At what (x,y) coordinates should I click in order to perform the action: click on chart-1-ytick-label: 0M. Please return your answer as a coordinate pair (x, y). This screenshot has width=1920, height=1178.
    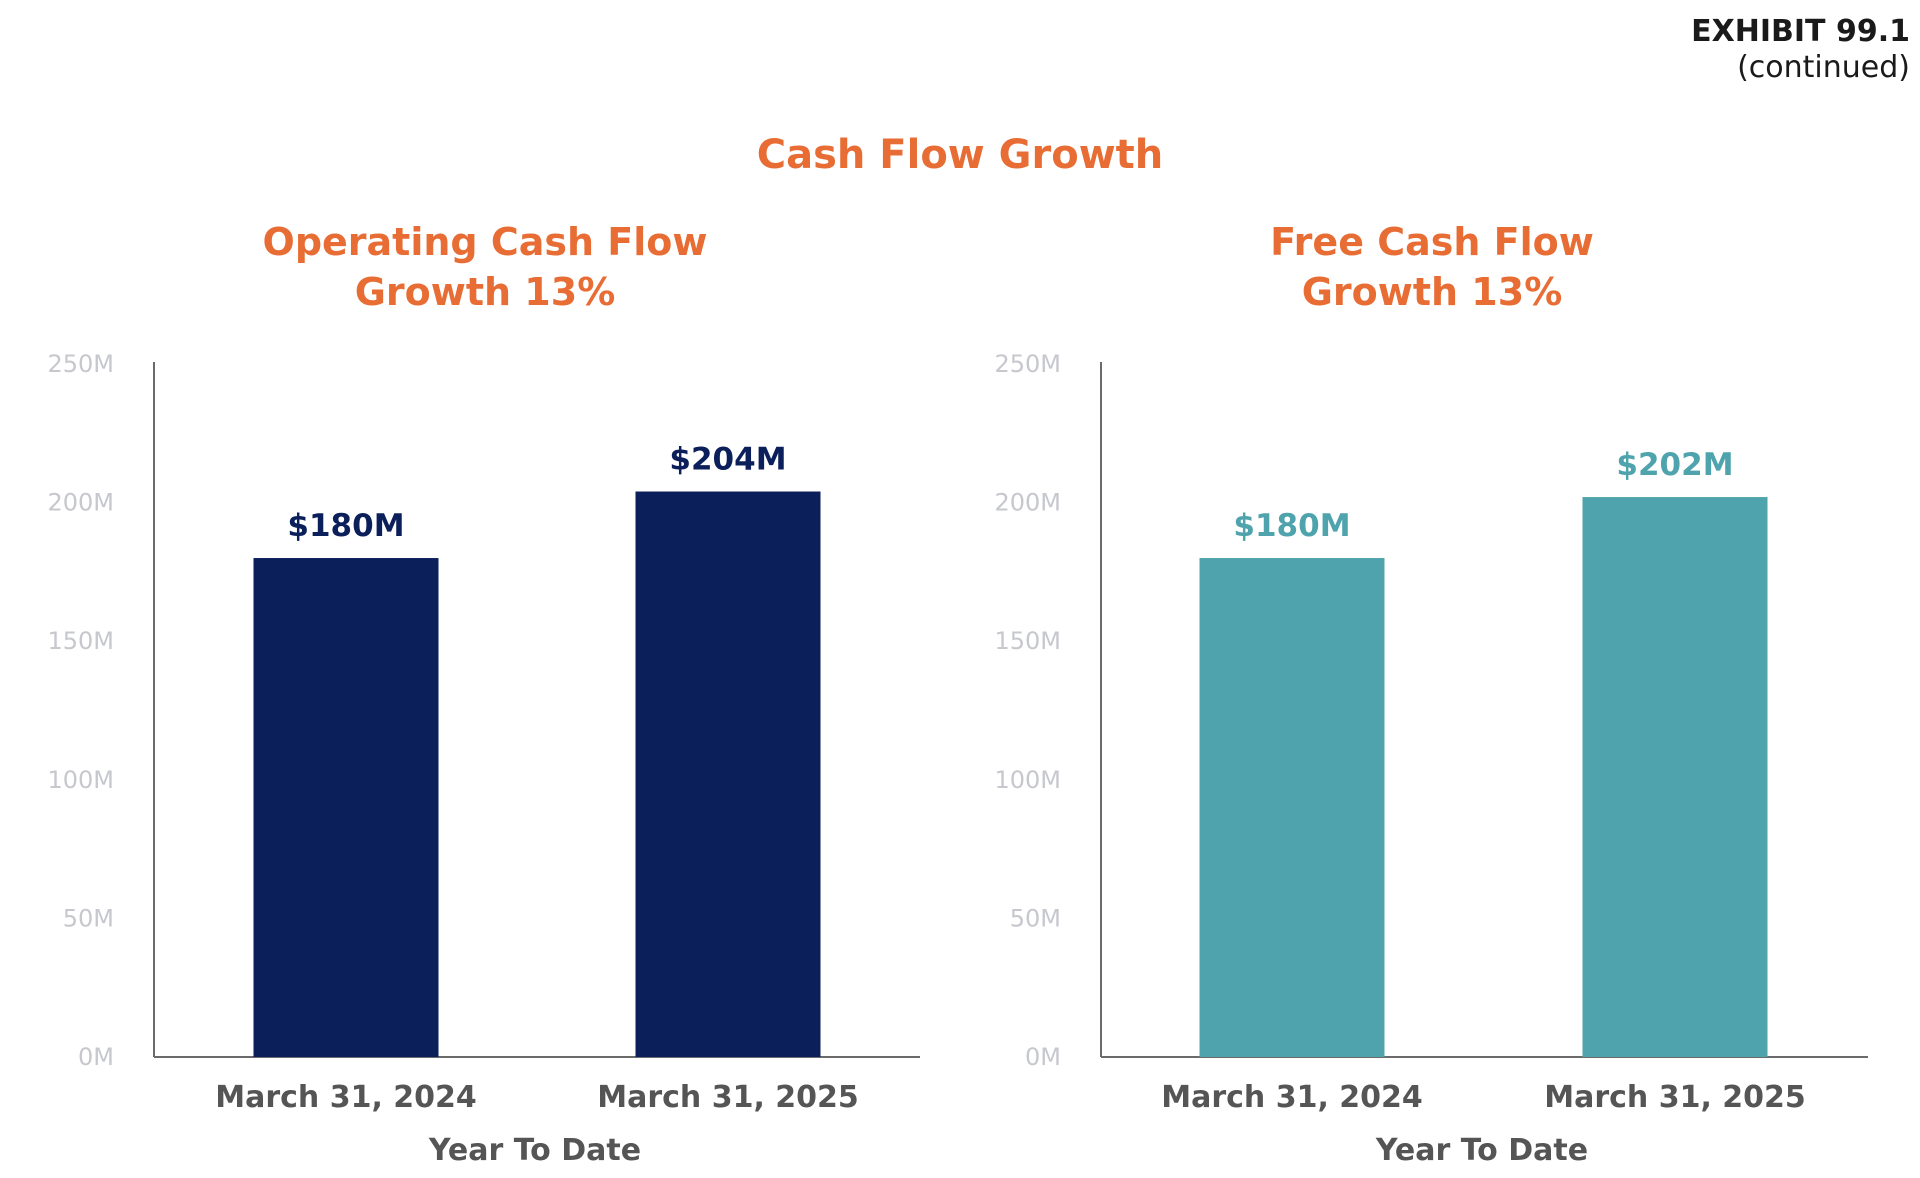
    Looking at the image, I should click on (96, 1057).